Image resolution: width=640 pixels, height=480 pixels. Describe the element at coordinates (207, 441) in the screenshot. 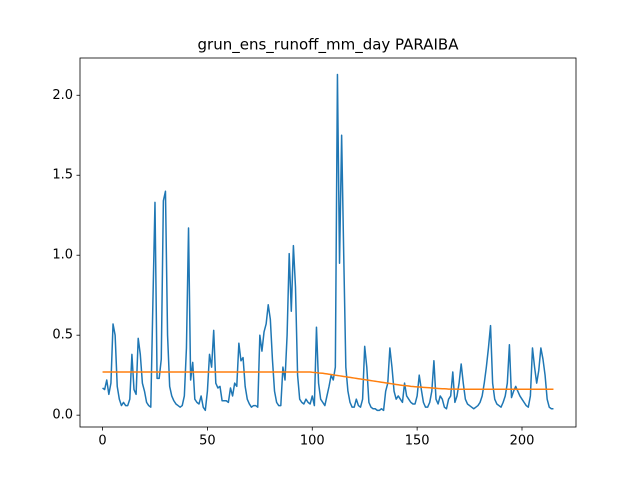

I see `x-tick-label: 50` at that location.